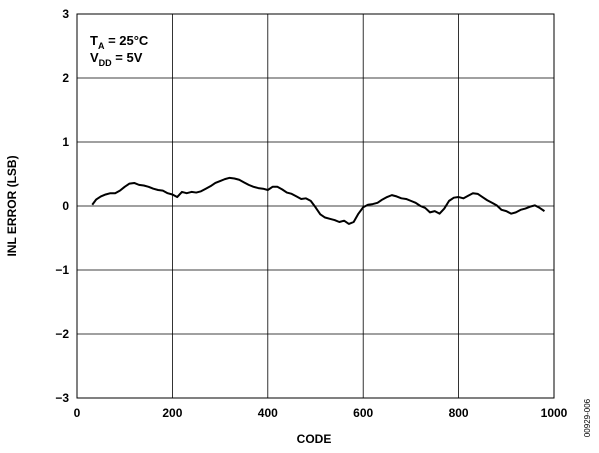  What do you see at coordinates (65, 78) in the screenshot?
I see `y-tick-label: 2` at bounding box center [65, 78].